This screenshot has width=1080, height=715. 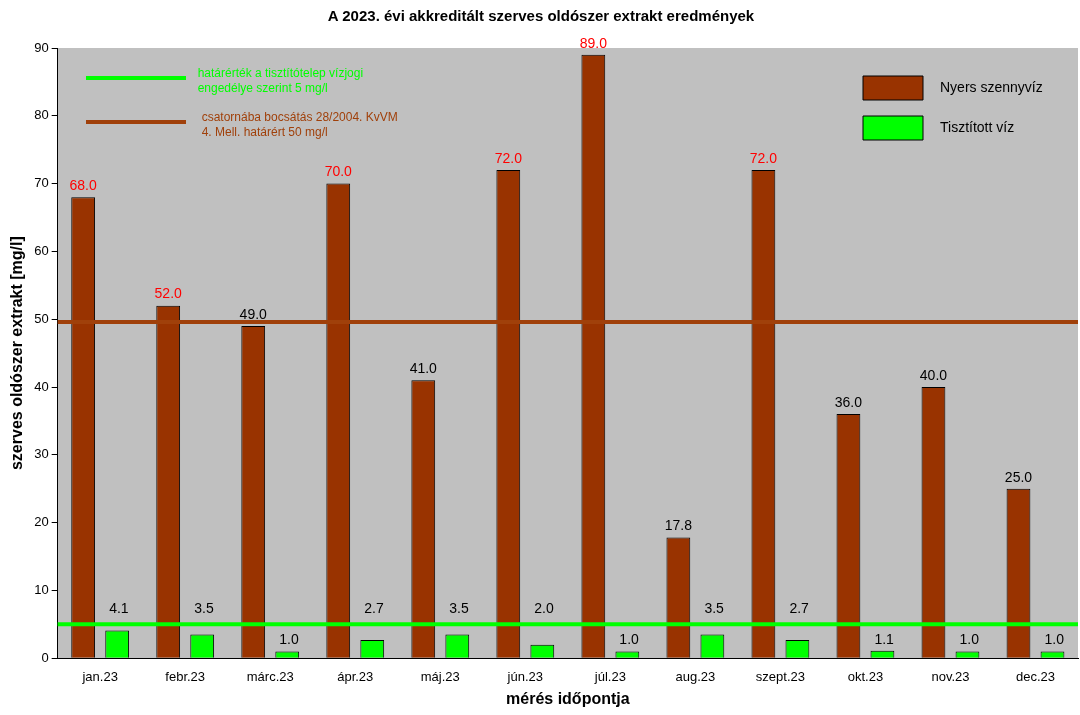 What do you see at coordinates (1035, 676) in the screenshot?
I see `x-tick-label: dec.23` at bounding box center [1035, 676].